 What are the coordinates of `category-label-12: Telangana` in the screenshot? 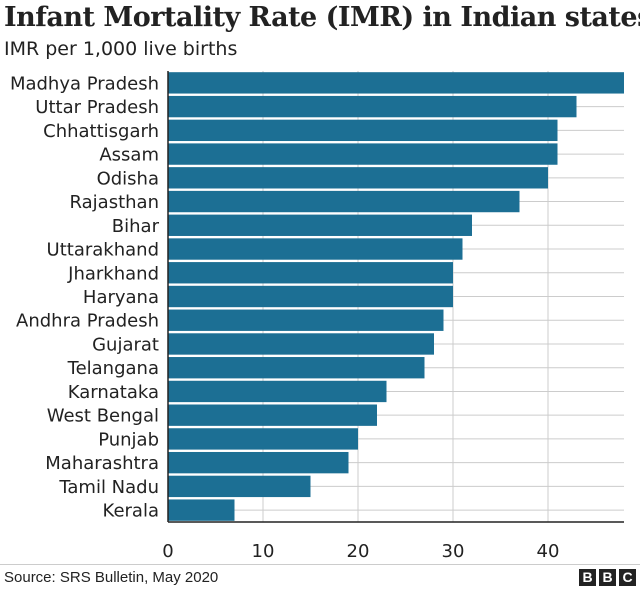 It's located at (113, 368).